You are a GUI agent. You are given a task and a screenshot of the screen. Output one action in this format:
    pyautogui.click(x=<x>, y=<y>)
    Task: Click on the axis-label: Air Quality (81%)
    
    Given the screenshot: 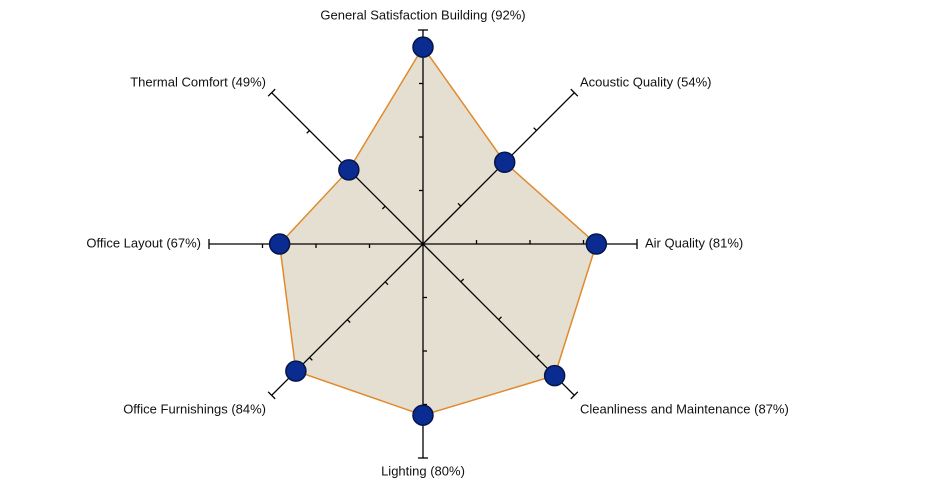 What is the action you would take?
    pyautogui.click(x=694, y=242)
    